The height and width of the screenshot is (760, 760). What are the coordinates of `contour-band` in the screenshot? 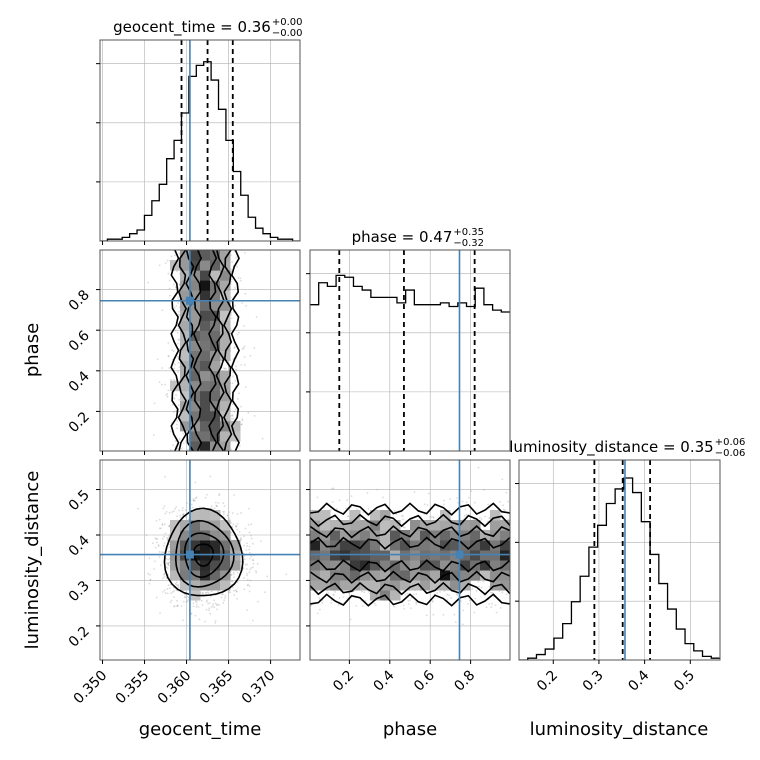 It's located at (213, 350).